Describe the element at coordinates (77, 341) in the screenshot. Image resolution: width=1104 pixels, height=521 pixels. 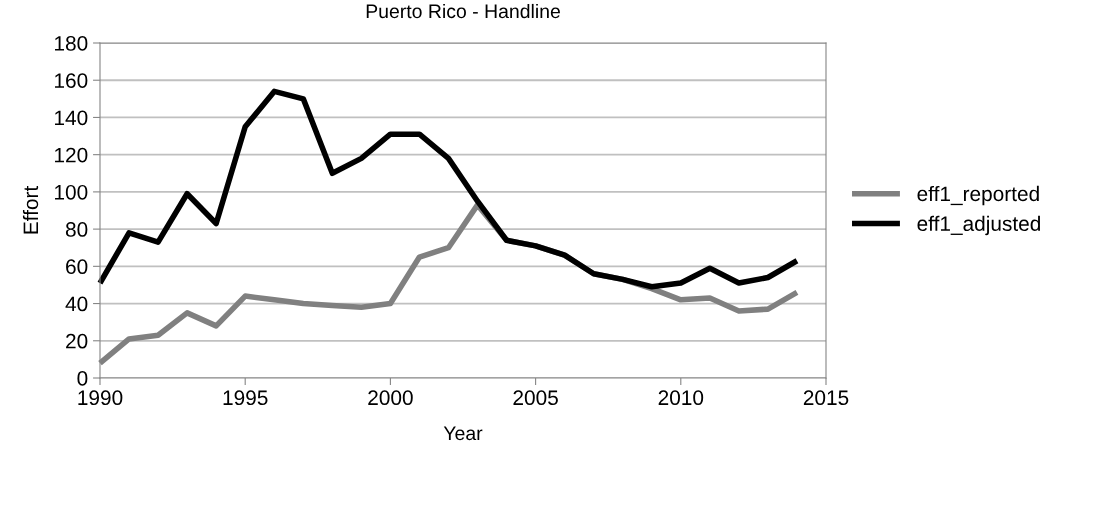
I see `y-tick-label: 20` at that location.